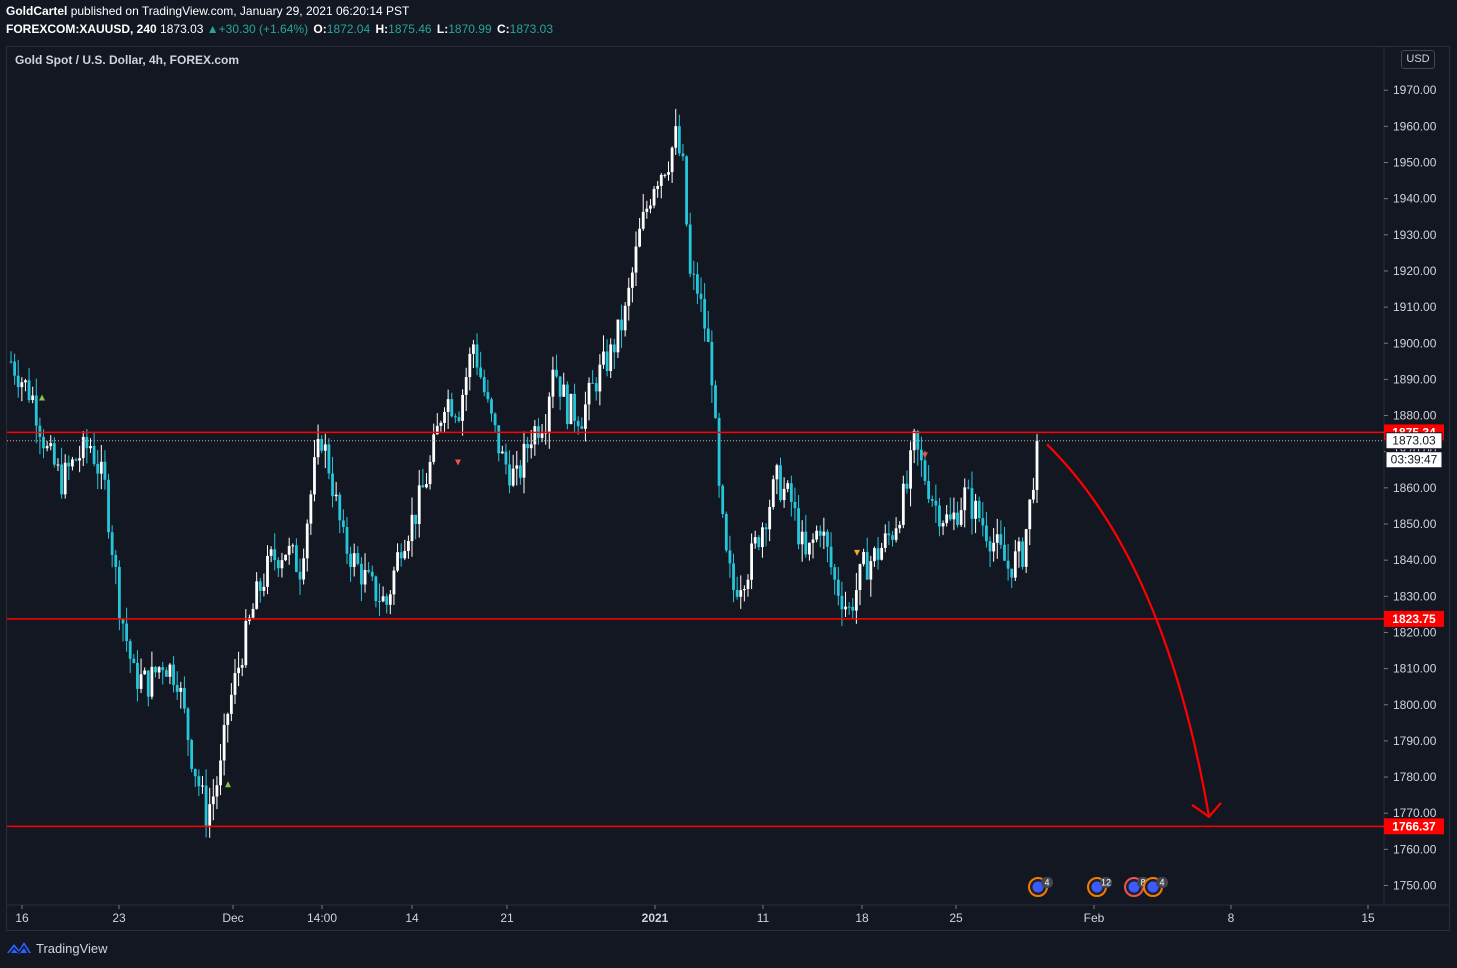 The width and height of the screenshot is (1457, 968). Describe the element at coordinates (1231, 918) in the screenshot. I see `x-tick-label: 8` at that location.